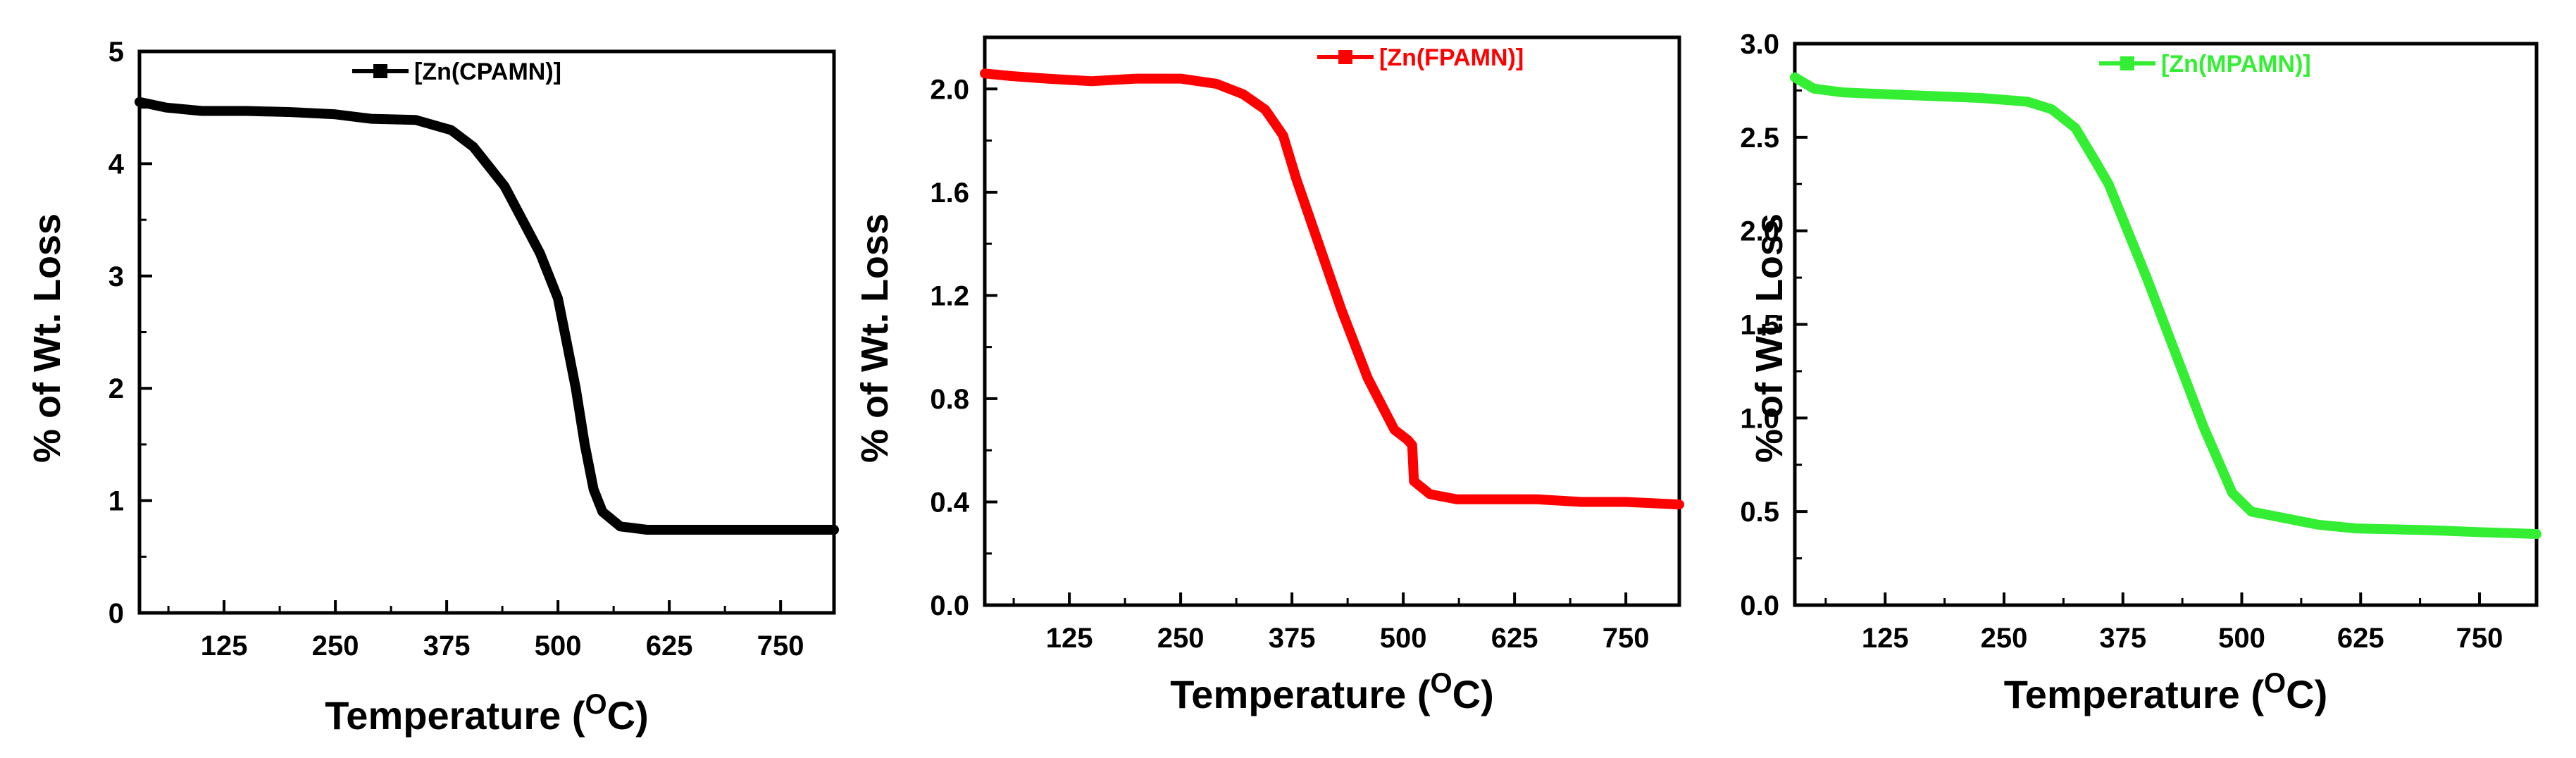 Image resolution: width=2576 pixels, height=758 pixels. I want to click on y-tick-label: 3.0, so click(1759, 44).